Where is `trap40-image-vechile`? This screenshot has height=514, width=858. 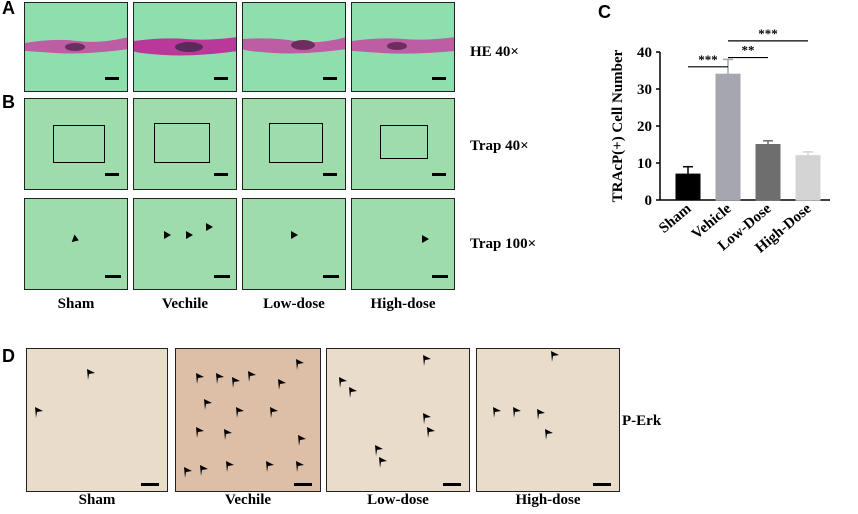
trap40-image-vechile is located at coordinates (185, 144).